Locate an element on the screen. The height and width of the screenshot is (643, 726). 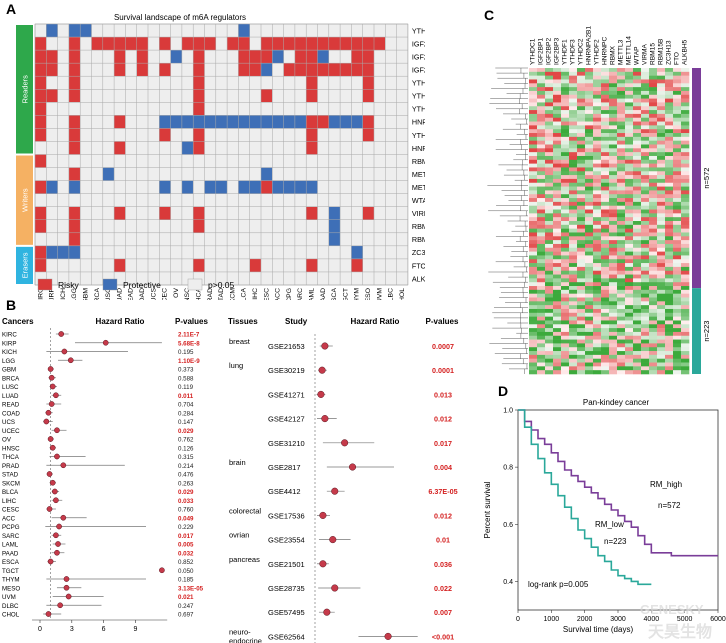
group-bar-readers is located at coordinates (24, 89).